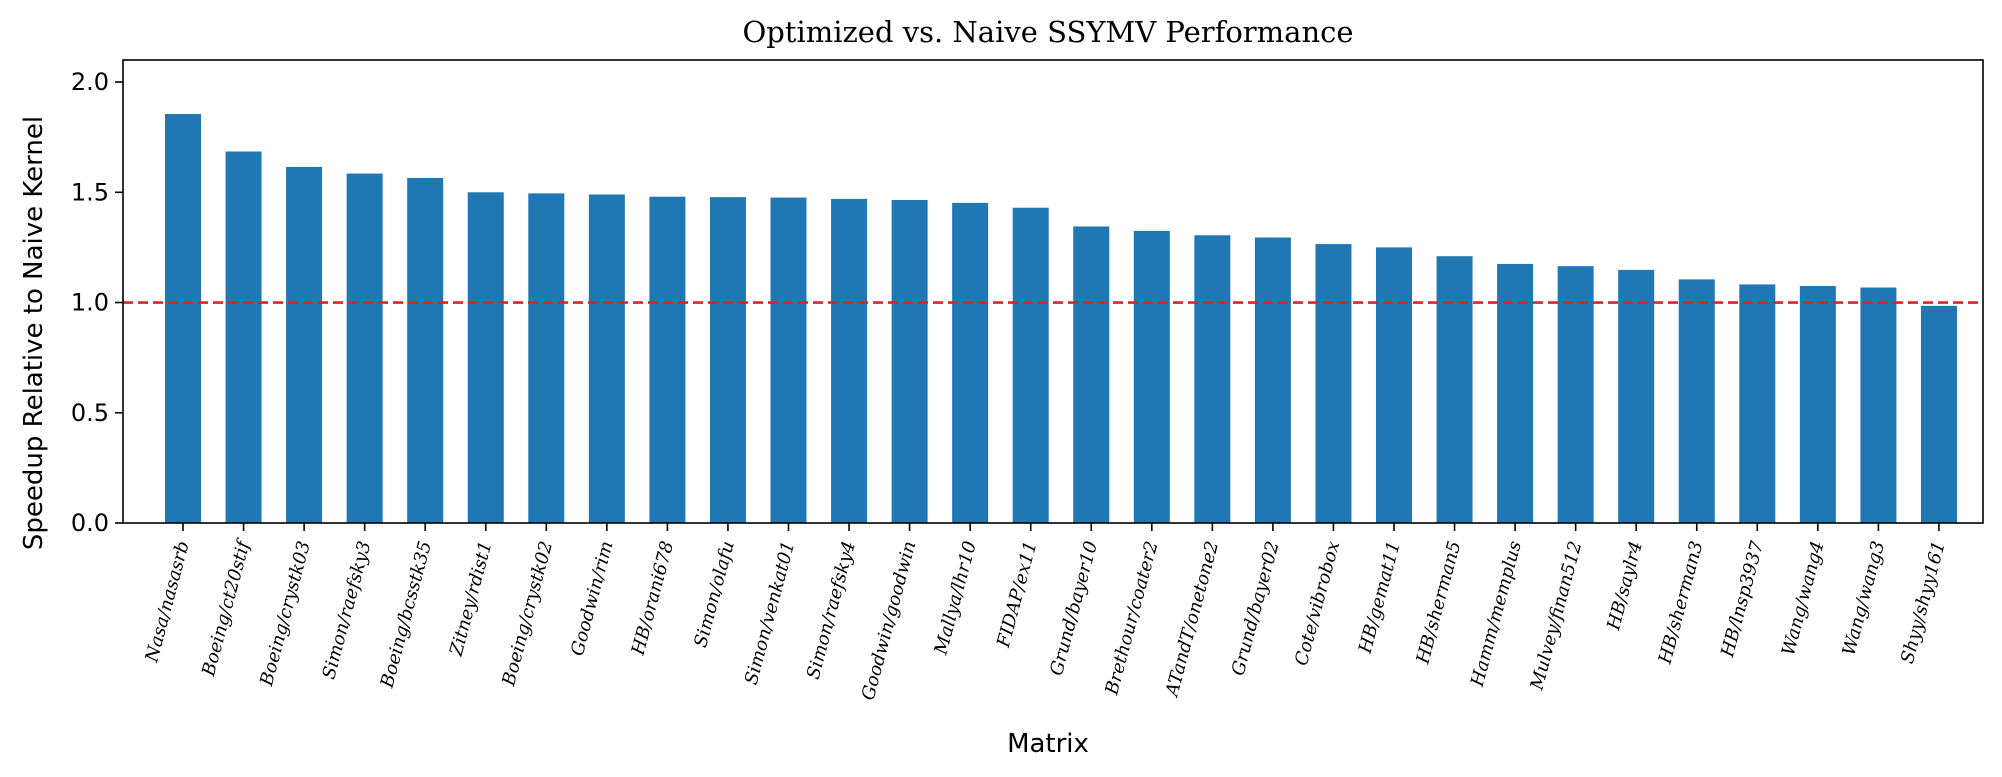 This screenshot has height=777, width=2002. Describe the element at coordinates (1030, 365) in the screenshot. I see `bar-fidap-ex11` at that location.